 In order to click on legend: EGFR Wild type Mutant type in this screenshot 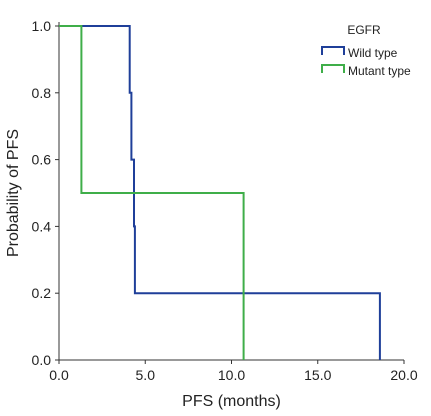, I will do `click(366, 50)`.